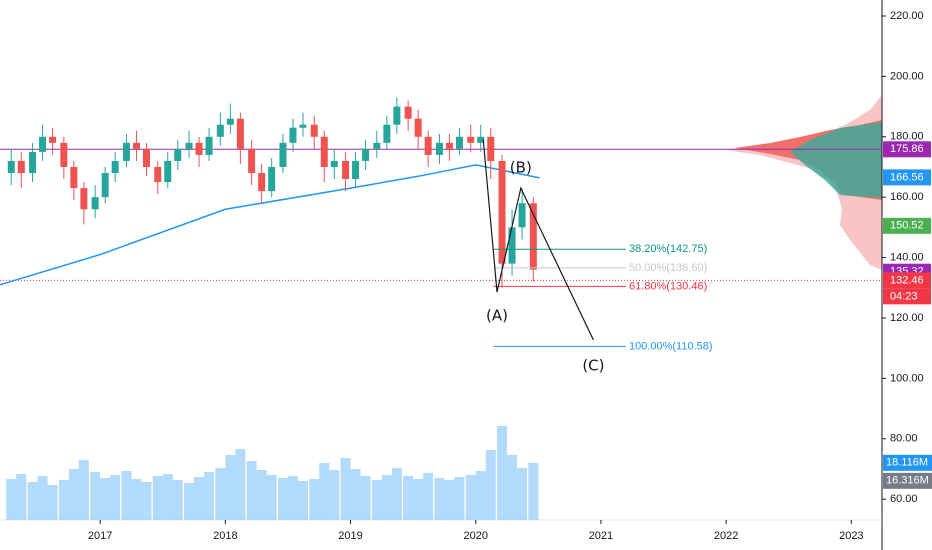  I want to click on countdown: 04:23, so click(904, 296).